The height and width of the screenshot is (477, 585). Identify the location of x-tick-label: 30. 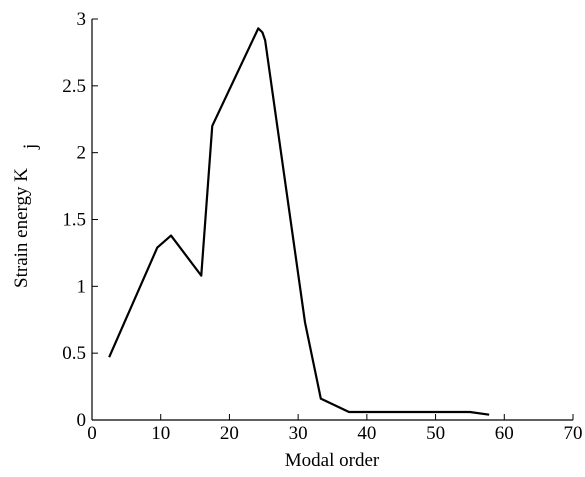
(298, 433).